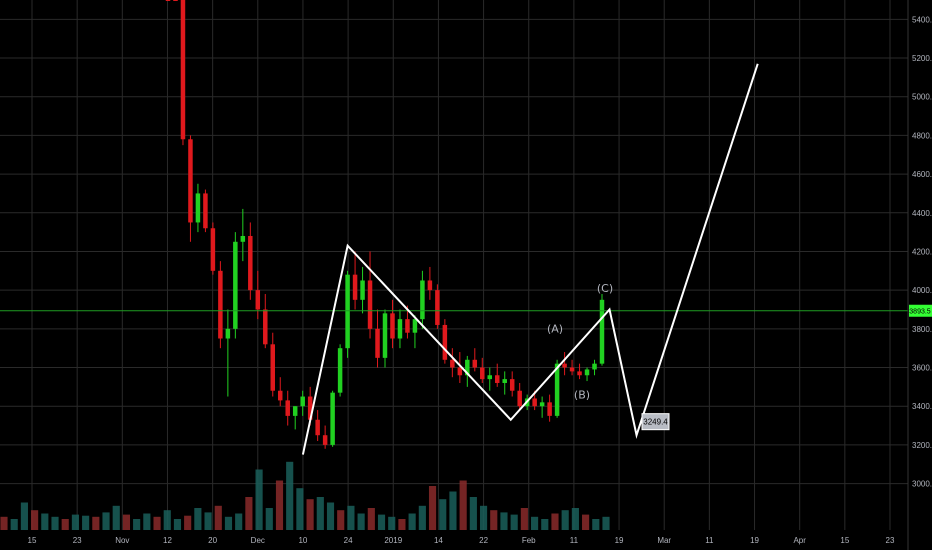 The height and width of the screenshot is (550, 932). What do you see at coordinates (483, 540) in the screenshot?
I see `x-tick-label: 22` at bounding box center [483, 540].